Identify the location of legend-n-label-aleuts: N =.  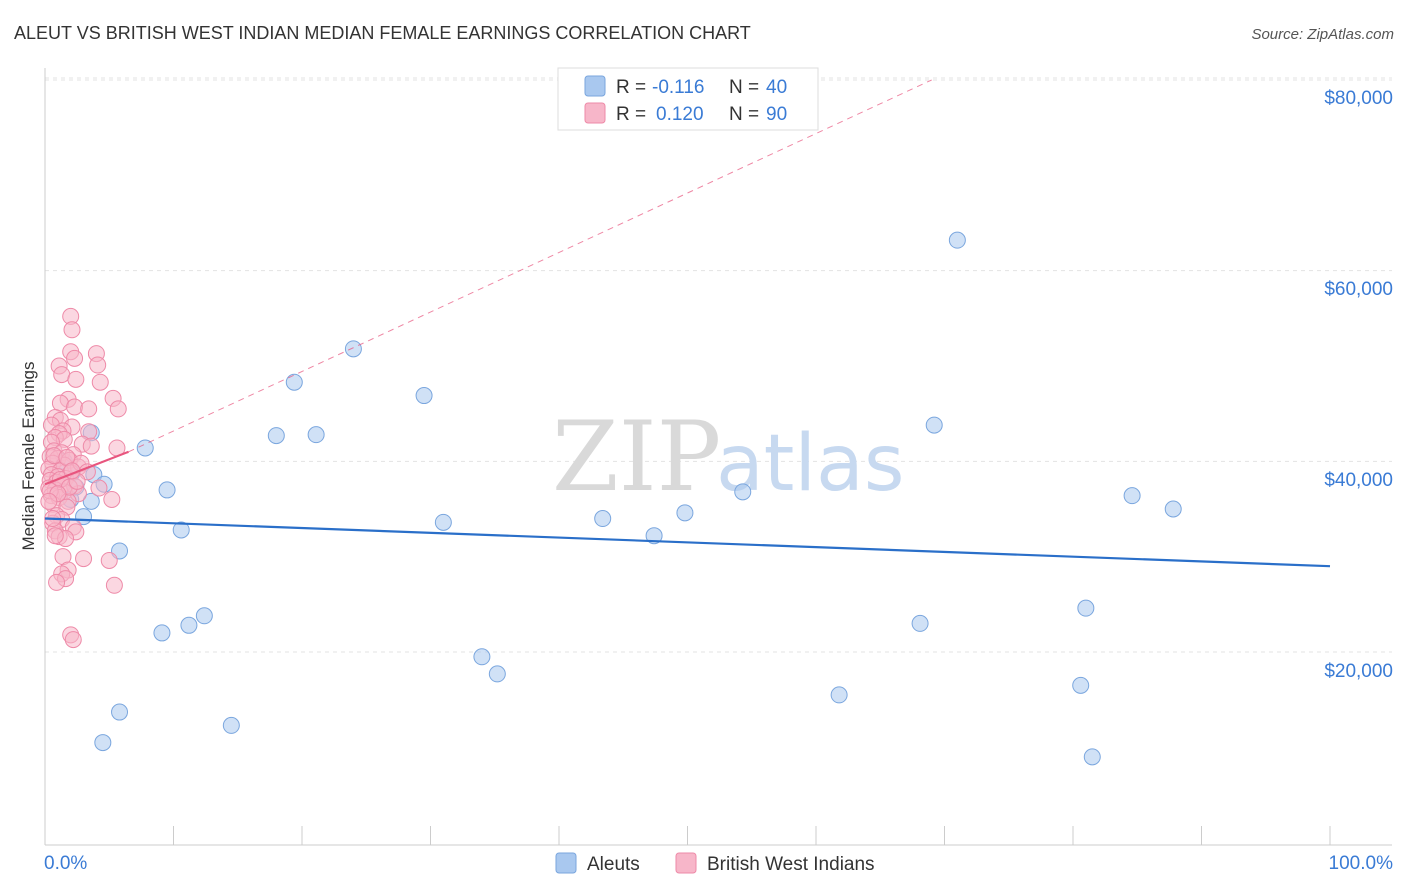
(744, 87).